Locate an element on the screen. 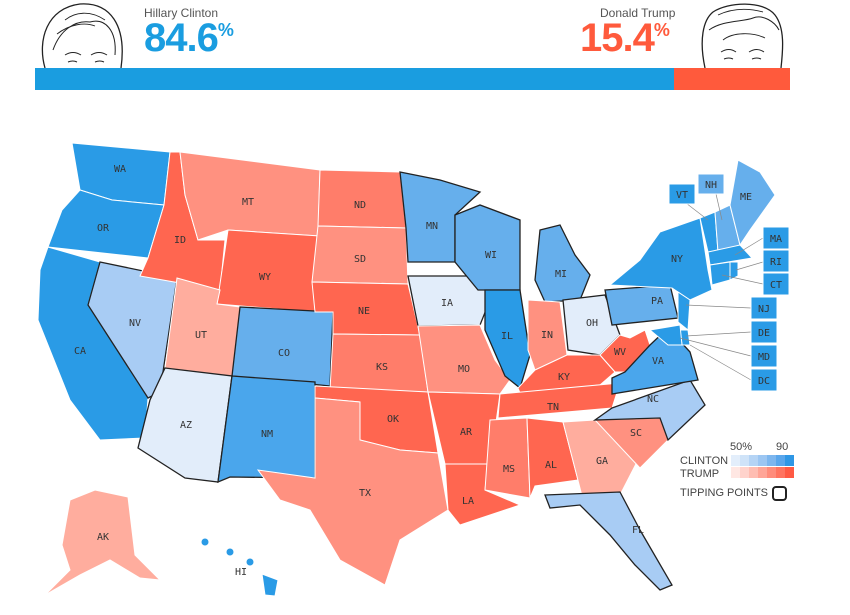  label-FL: FL is located at coordinates (638, 530).